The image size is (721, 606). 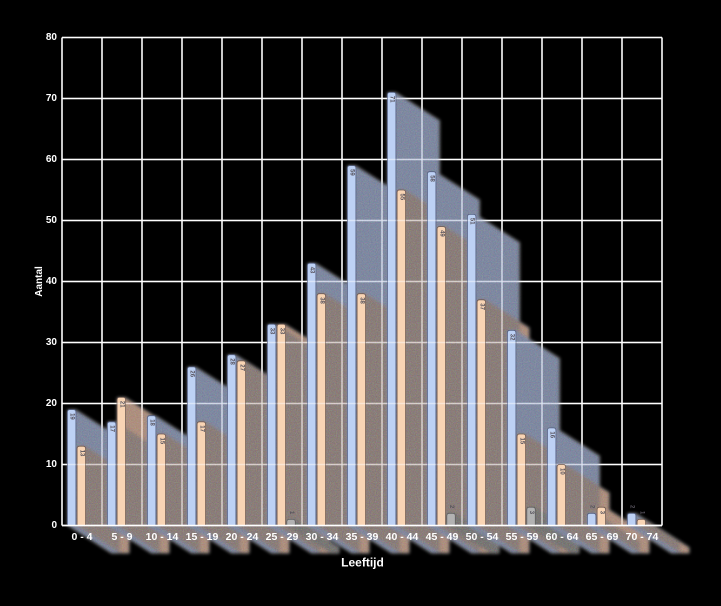 What do you see at coordinates (362, 563) in the screenshot?
I see `svg-text: Leeftijd` at bounding box center [362, 563].